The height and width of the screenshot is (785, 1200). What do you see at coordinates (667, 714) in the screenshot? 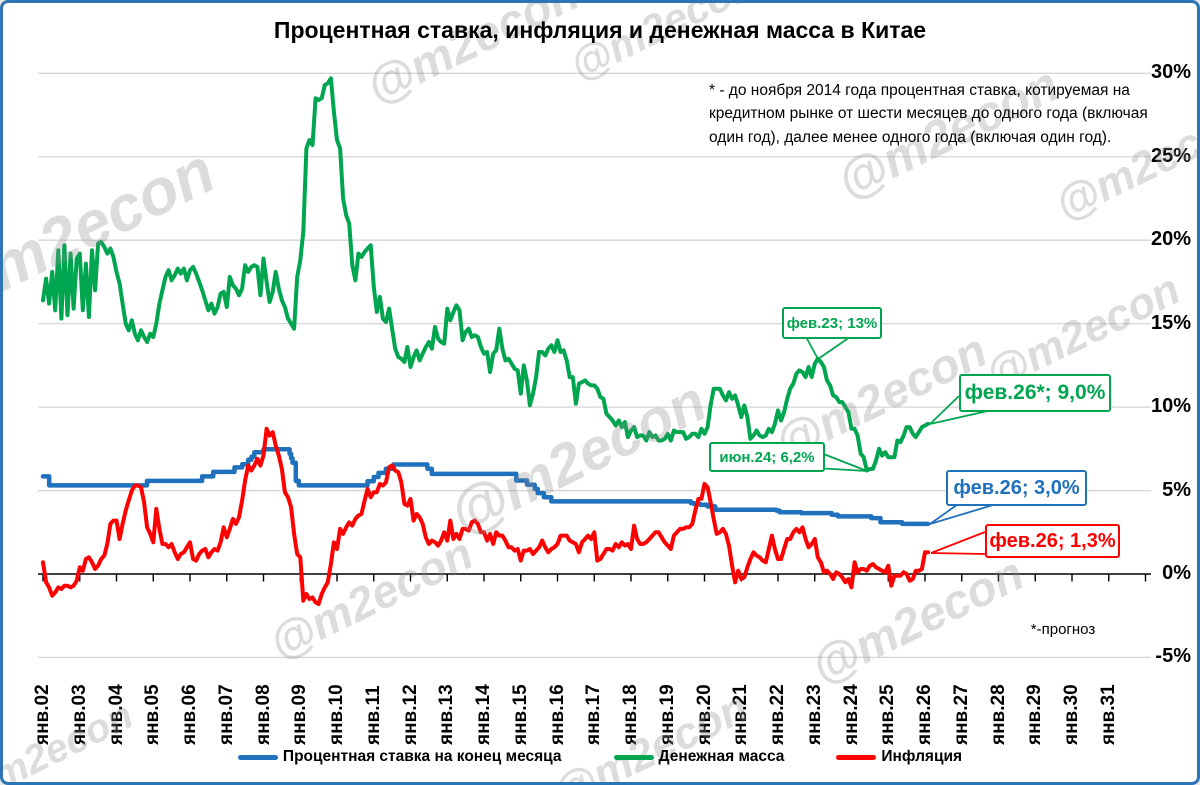
I see `x-axis-label: янв.19` at bounding box center [667, 714].